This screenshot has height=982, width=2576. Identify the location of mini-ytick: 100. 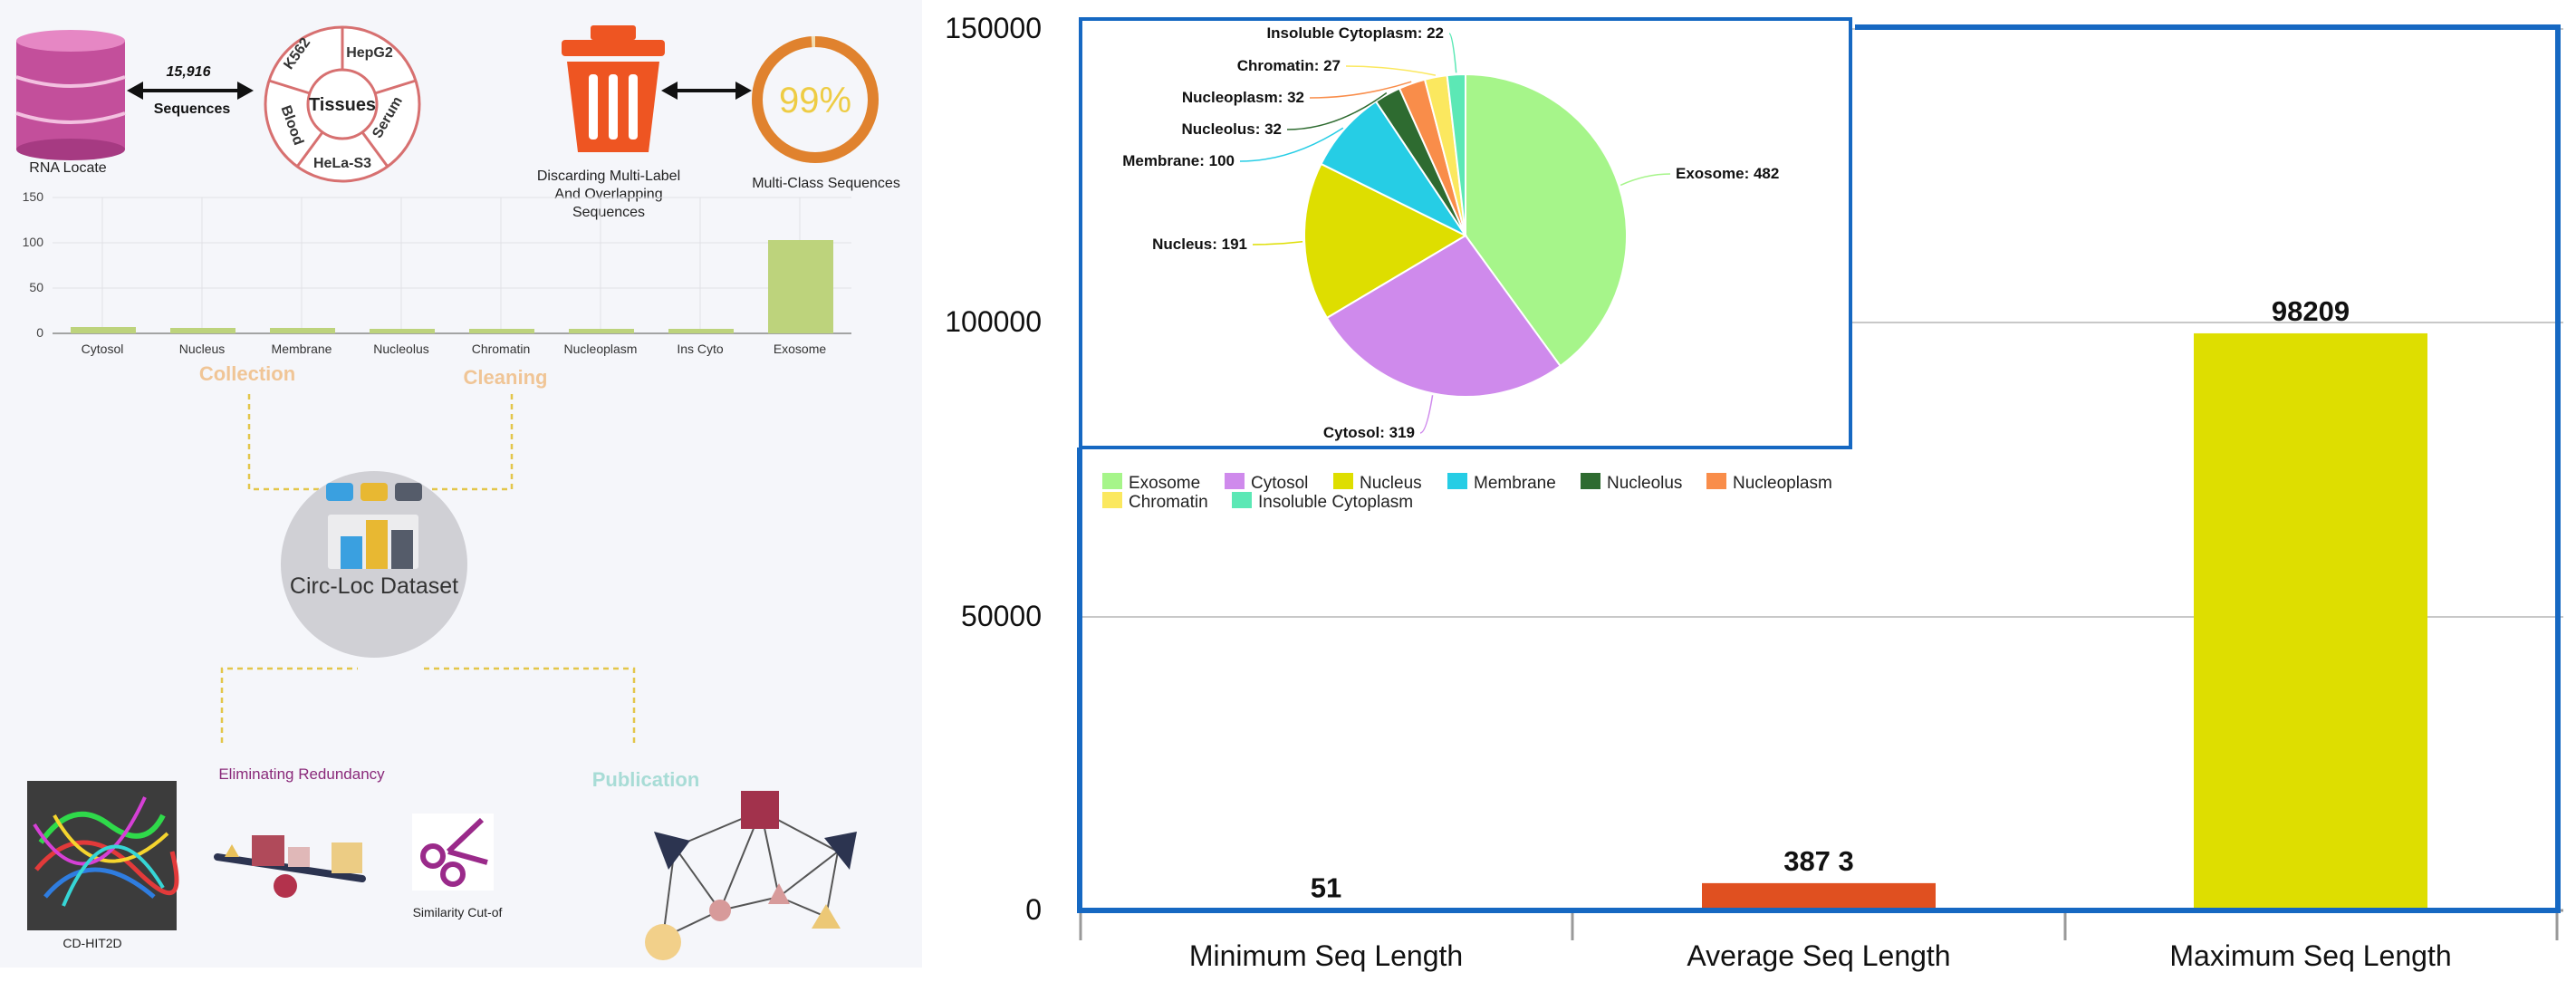
(33, 242).